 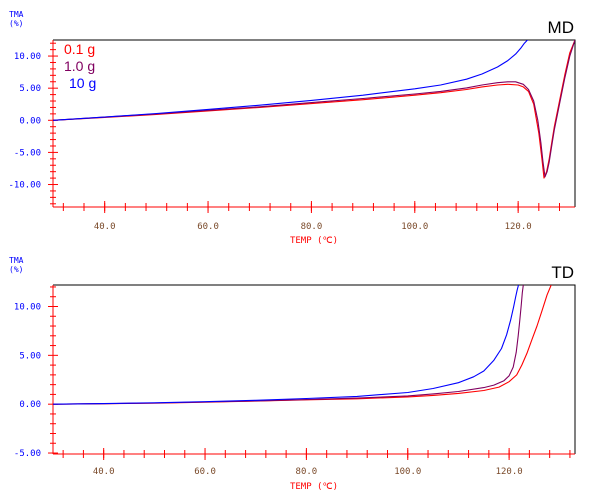 I want to click on panel-title: MD, so click(x=561, y=27).